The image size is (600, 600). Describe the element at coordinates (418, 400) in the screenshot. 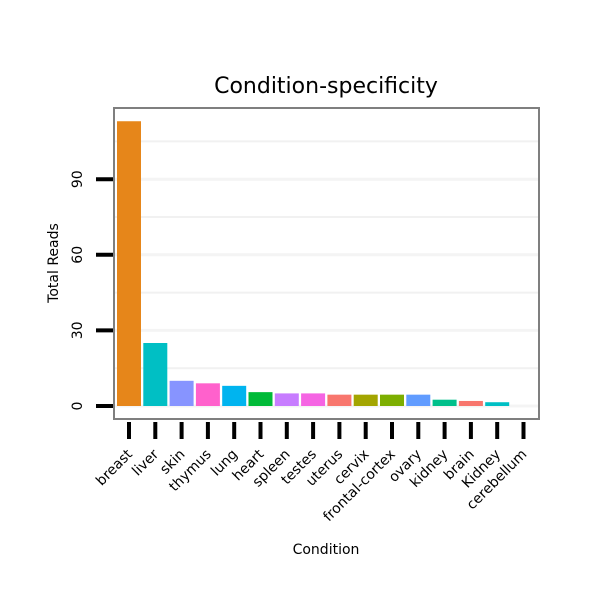

I see `bar-ovary` at that location.